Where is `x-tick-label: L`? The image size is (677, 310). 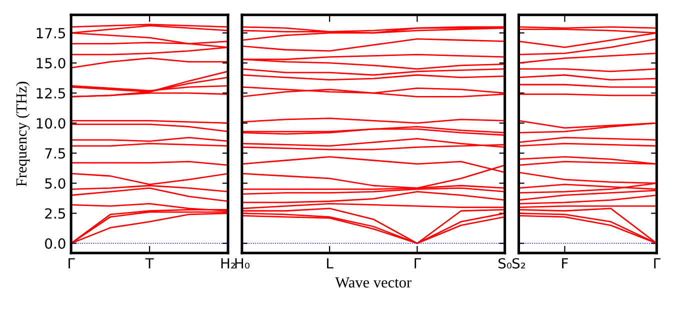
x-tick-label: L is located at coordinates (330, 263).